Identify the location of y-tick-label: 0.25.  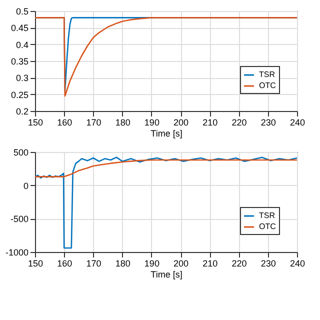
(19, 95).